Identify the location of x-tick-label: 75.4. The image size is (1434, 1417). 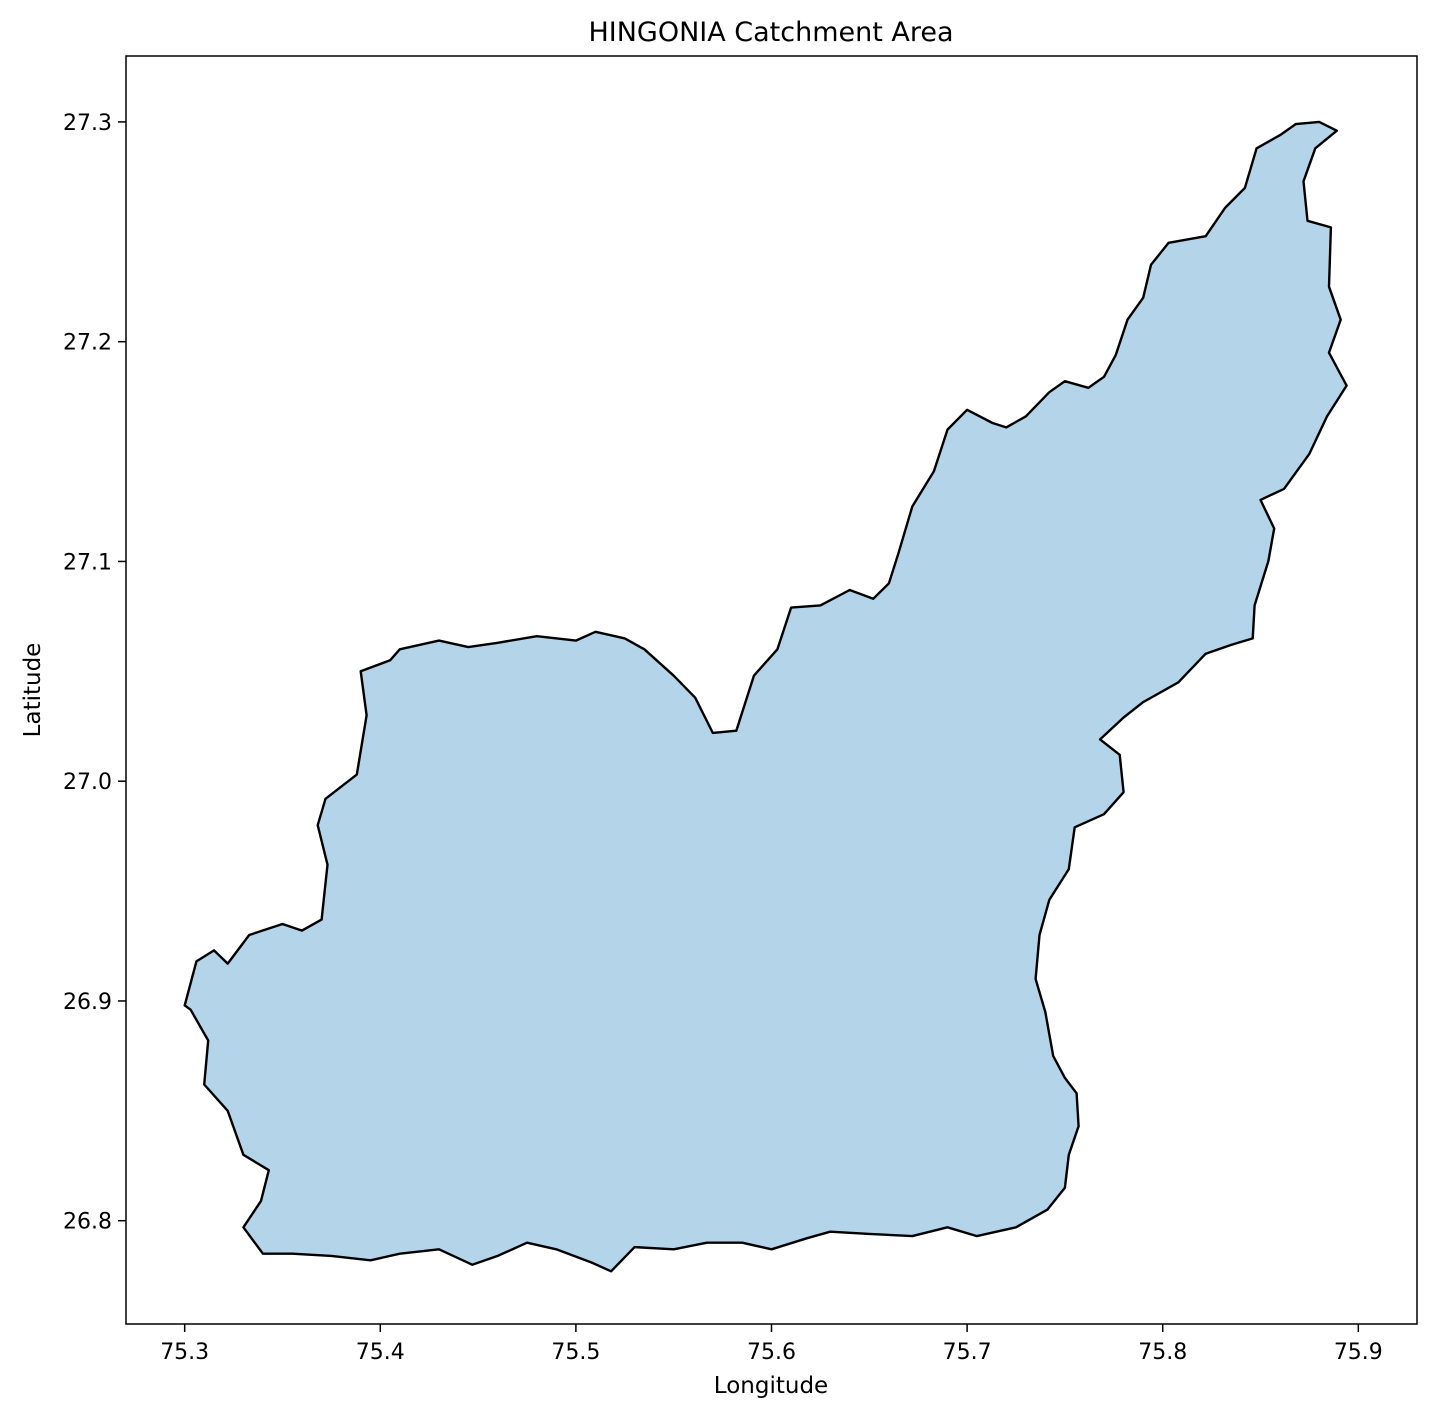
(380, 1352).